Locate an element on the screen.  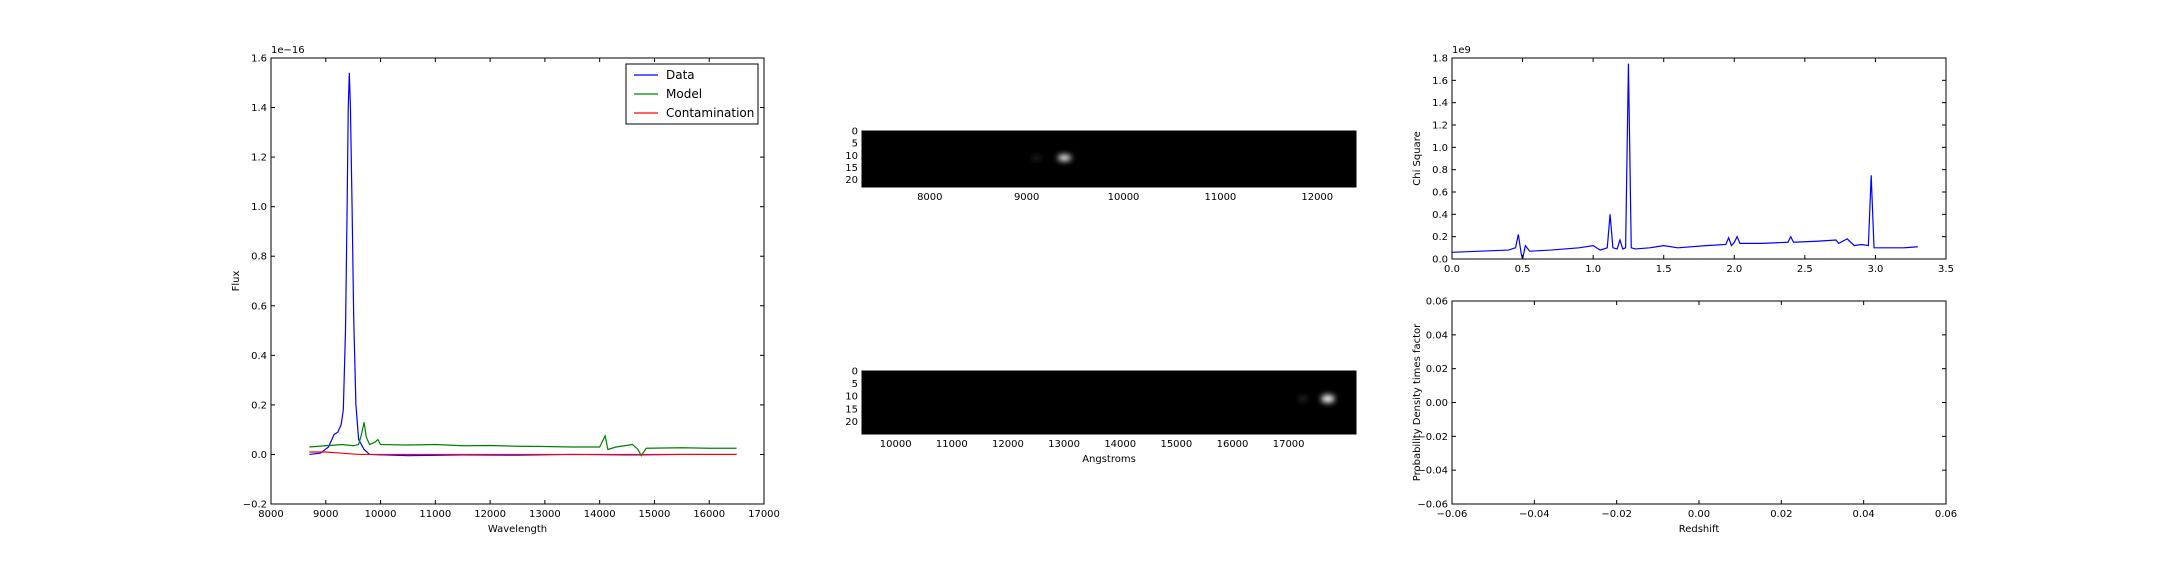
x-tick-label: 0.06 is located at coordinates (1946, 514).